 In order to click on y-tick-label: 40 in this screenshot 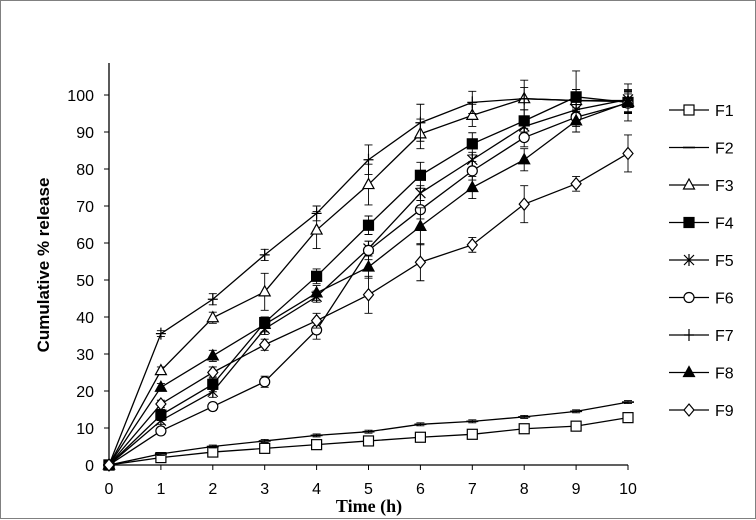, I will do `click(85, 318)`.